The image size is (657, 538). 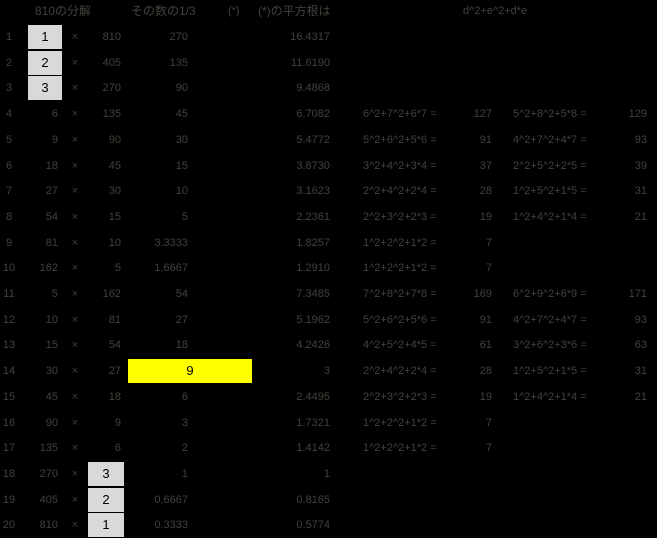 What do you see at coordinates (313, 345) in the screenshot?
I see `cell-sqrt: 4.2426` at bounding box center [313, 345].